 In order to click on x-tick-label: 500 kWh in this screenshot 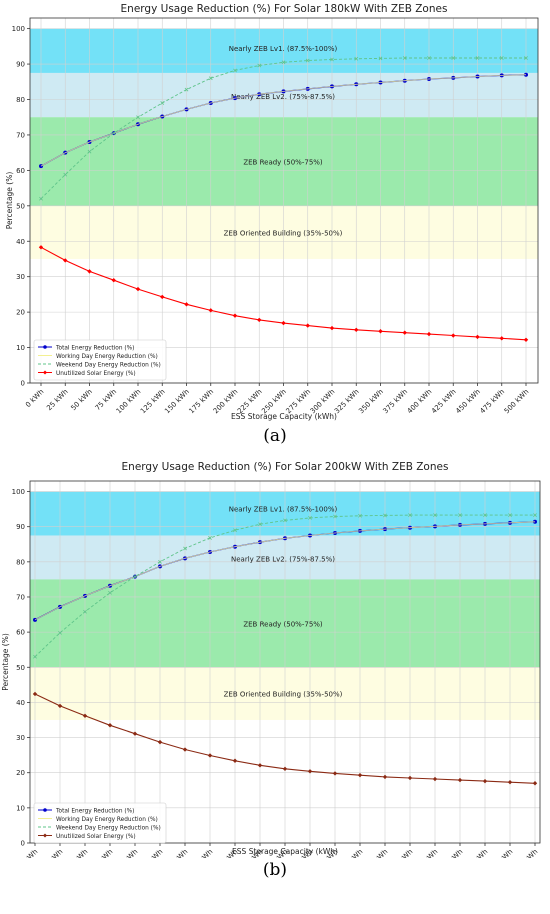, I will do `click(517, 402)`.